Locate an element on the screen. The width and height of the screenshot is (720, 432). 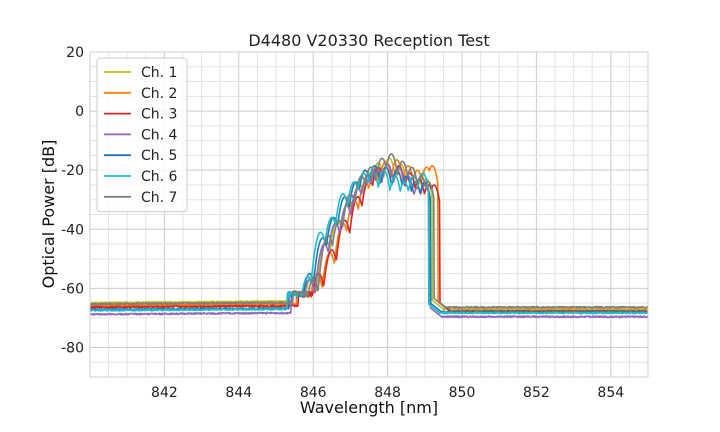
legend-label: Ch. 4 is located at coordinates (159, 135).